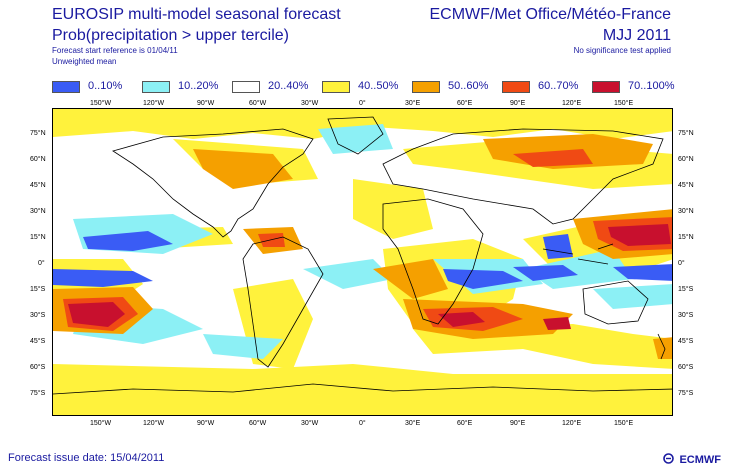 The image size is (729, 476). I want to click on lat-label-left: 30°S, so click(38, 315).